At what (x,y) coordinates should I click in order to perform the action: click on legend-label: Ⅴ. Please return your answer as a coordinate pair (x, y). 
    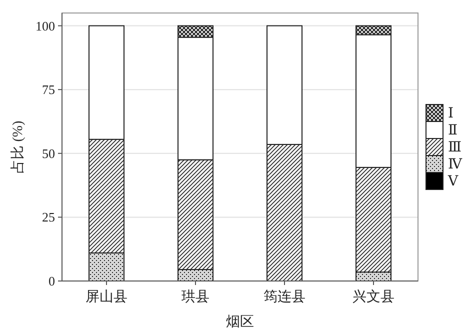
    Looking at the image, I should click on (453, 182).